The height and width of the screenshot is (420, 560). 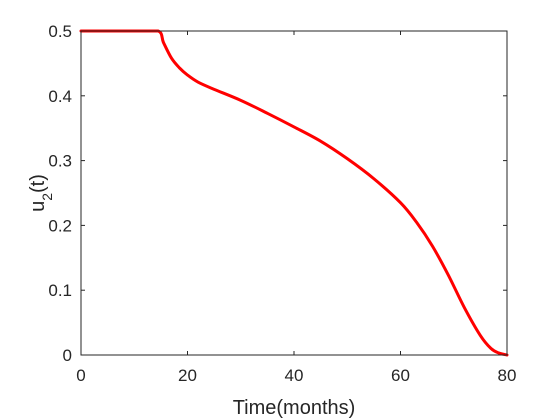 I want to click on y-tick-label: 0.5, so click(x=60, y=31).